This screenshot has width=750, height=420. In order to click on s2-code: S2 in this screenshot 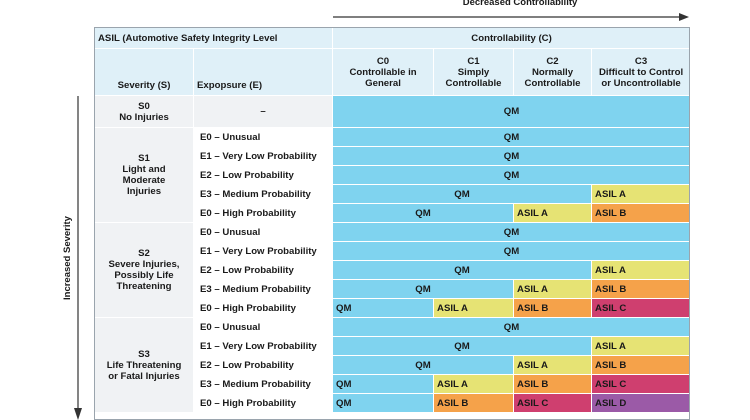, I will do `click(144, 253)`.